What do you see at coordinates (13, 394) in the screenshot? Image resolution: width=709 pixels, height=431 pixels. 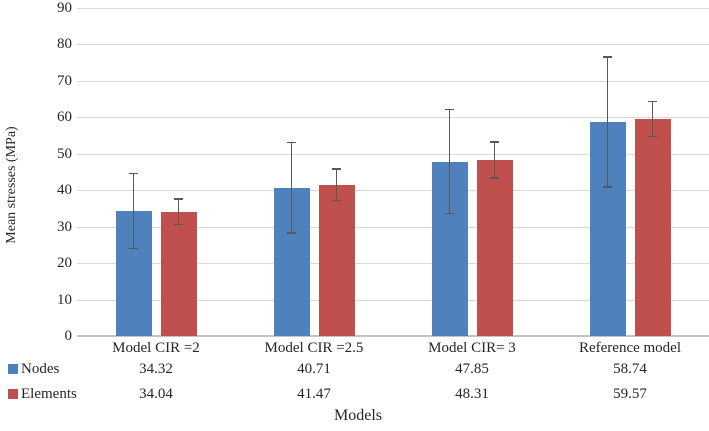 I see `legend-swatch-elements` at bounding box center [13, 394].